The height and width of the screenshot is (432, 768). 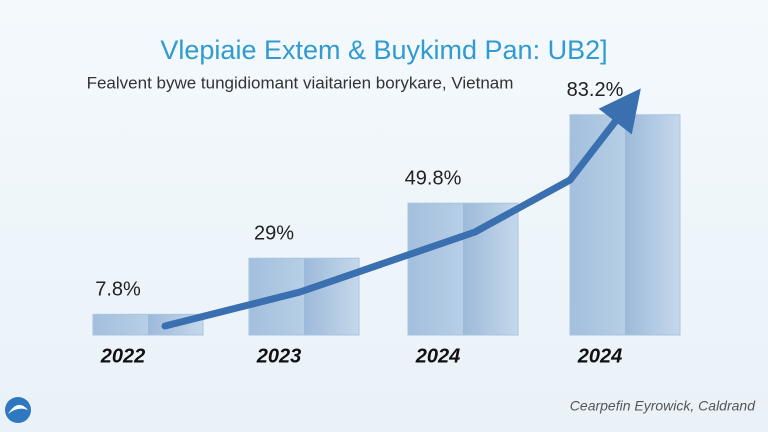 What do you see at coordinates (123, 356) in the screenshot?
I see `x-tick-label: 2022` at bounding box center [123, 356].